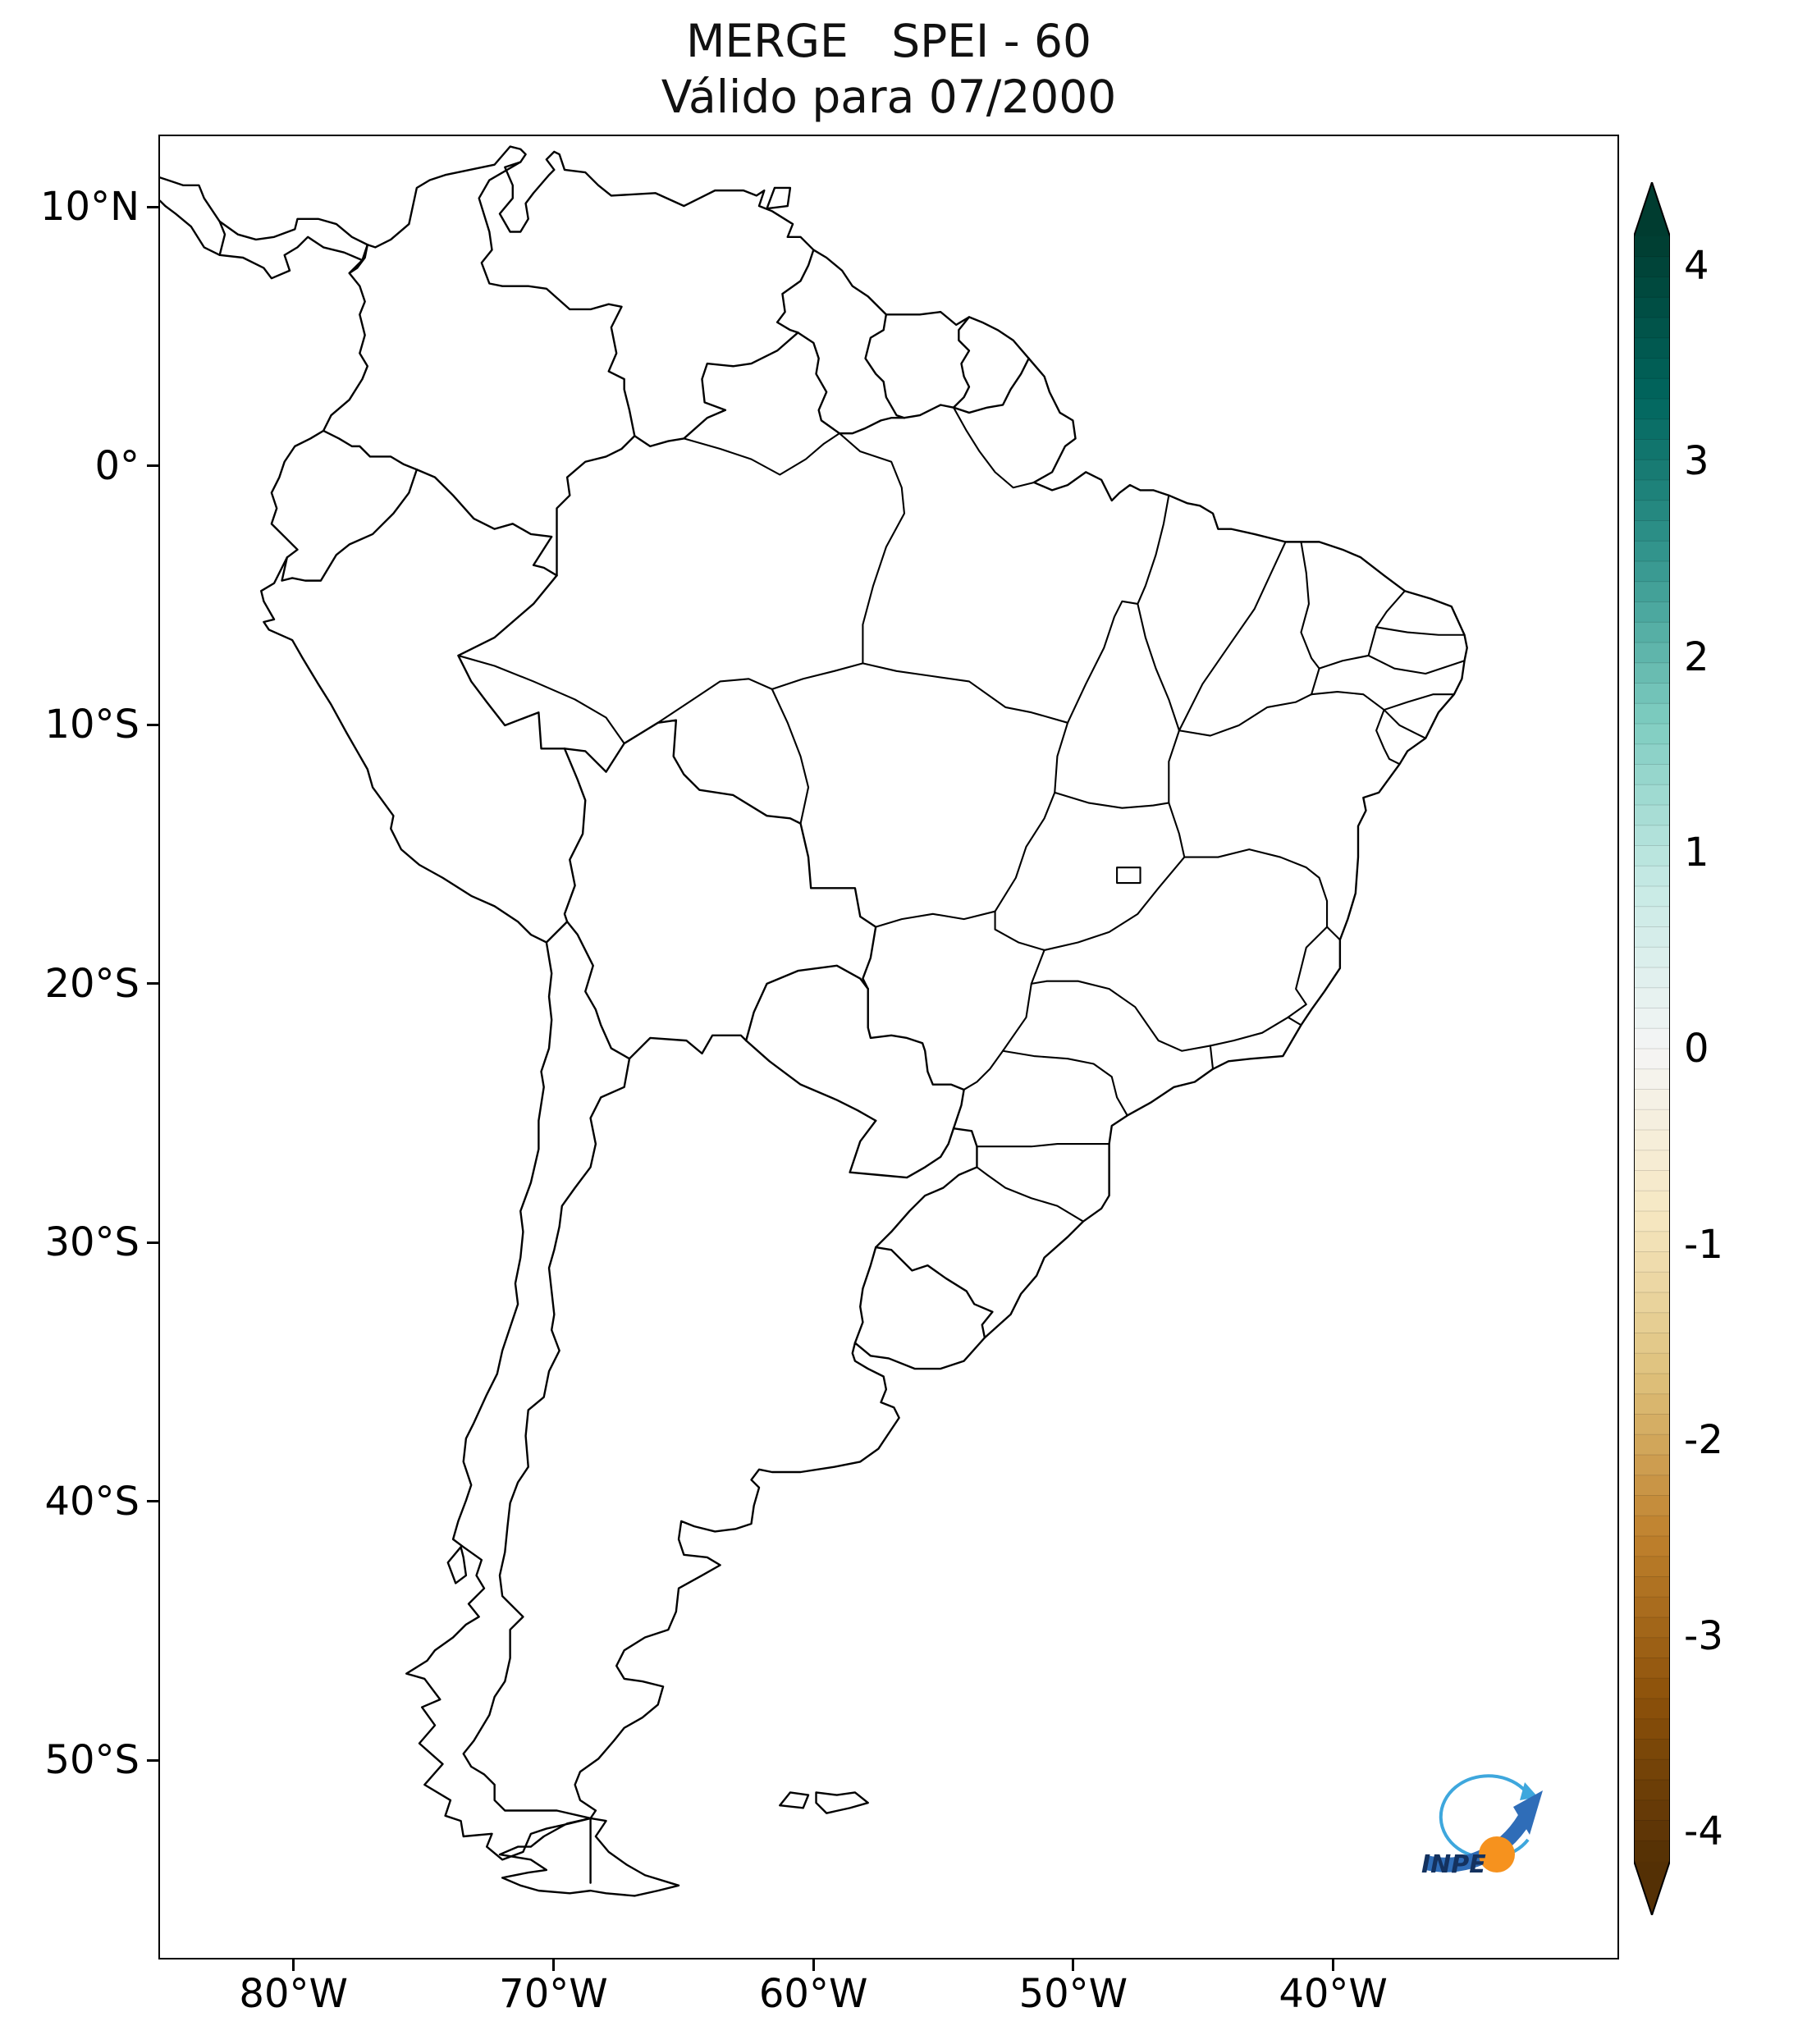  I want to click on colorbar-tick-label: 4, so click(1696, 265).